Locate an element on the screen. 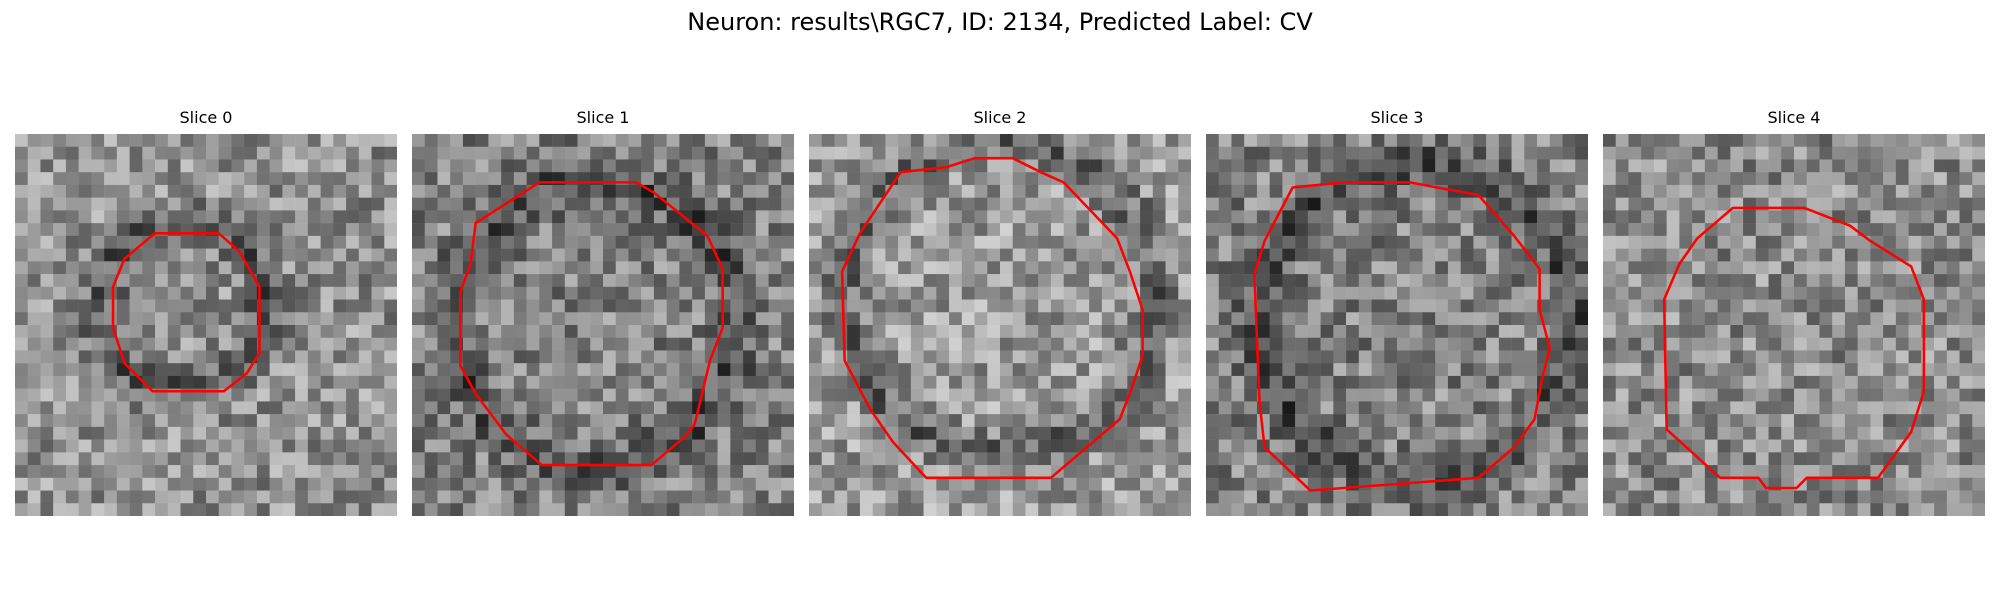 The image size is (2000, 600). slice-title: Slice 2 is located at coordinates (1000, 117).